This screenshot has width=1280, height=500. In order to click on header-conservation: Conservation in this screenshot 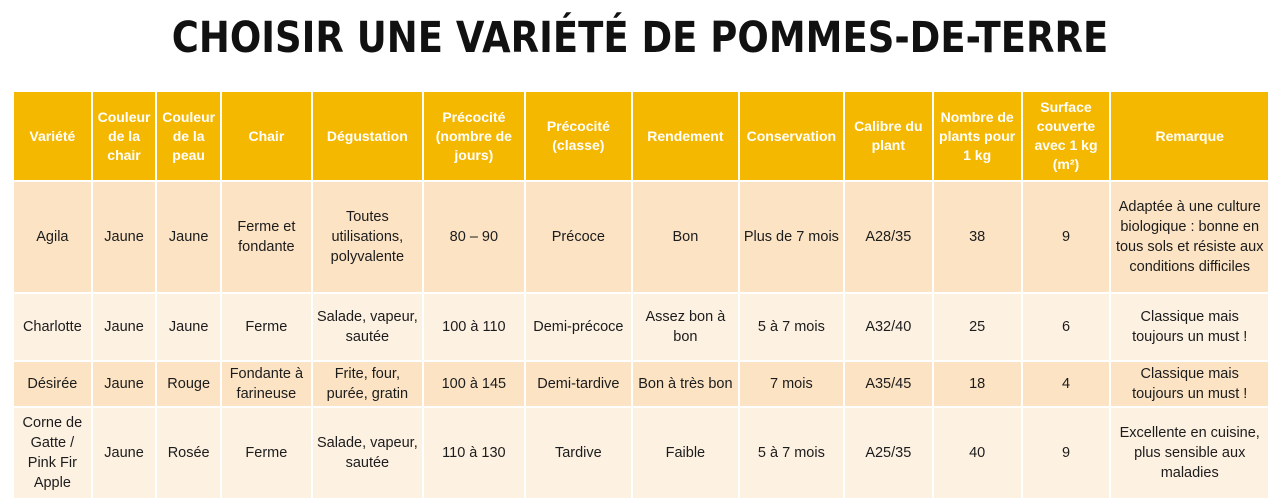, I will do `click(791, 136)`.